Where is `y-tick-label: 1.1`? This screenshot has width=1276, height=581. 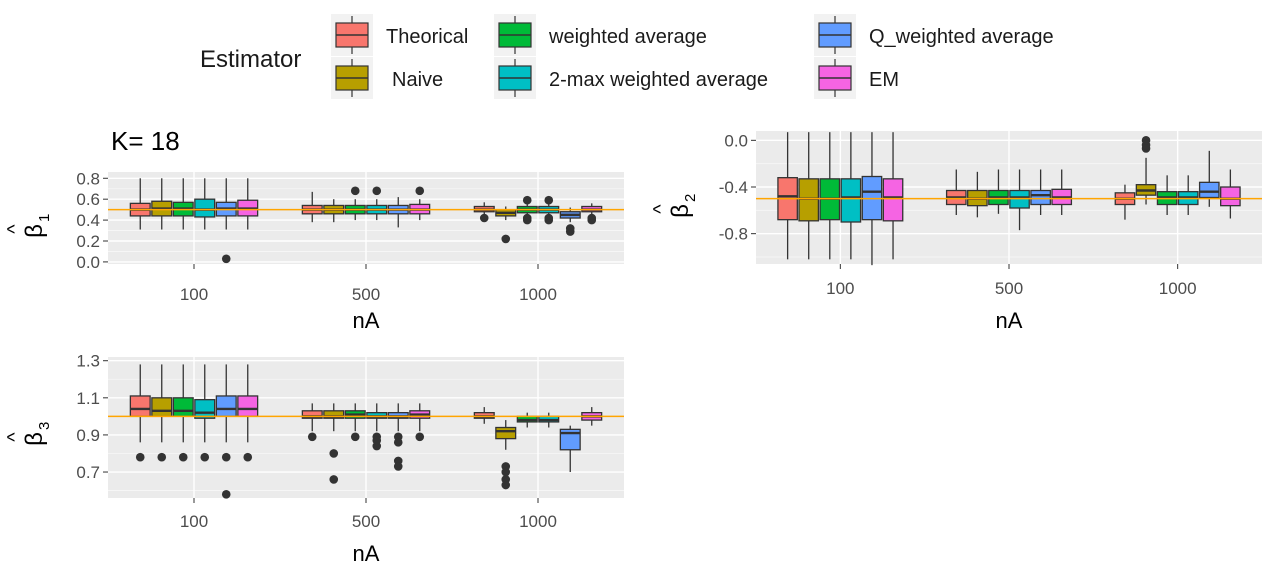 y-tick-label: 1.1 is located at coordinates (88, 398).